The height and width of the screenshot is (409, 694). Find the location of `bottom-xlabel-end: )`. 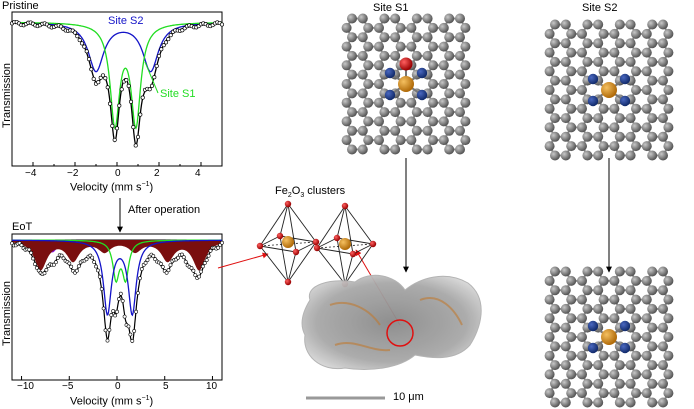

bottom-xlabel-end: ) is located at coordinates (151, 401).